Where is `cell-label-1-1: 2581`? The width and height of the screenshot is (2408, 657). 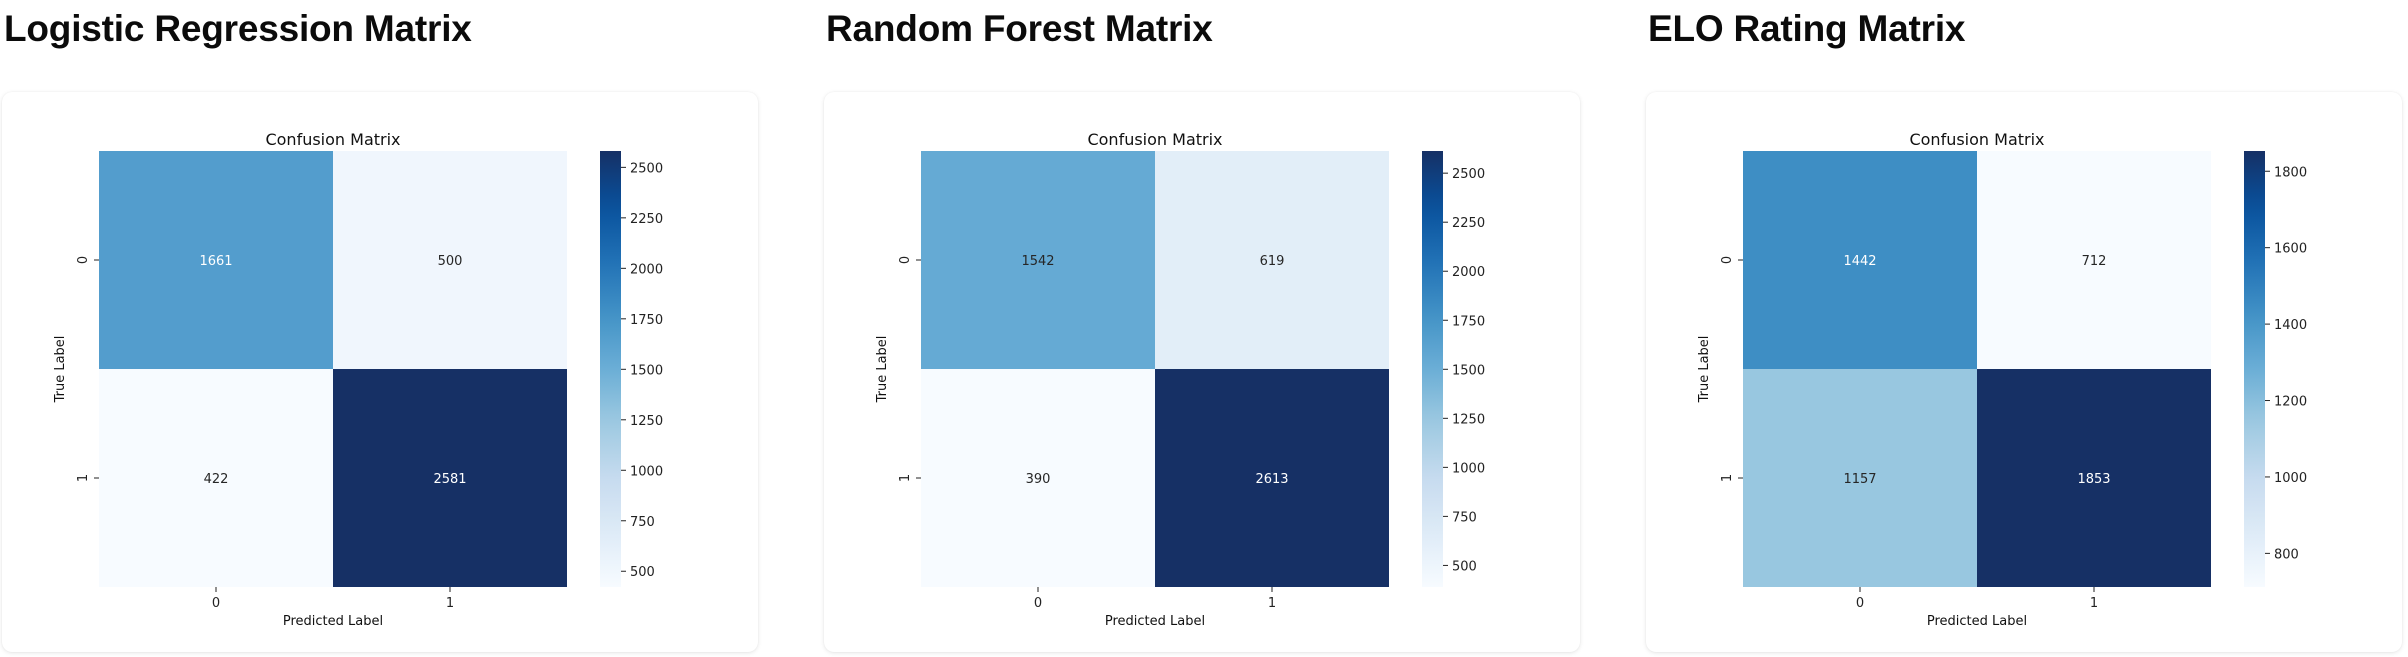 cell-label-1-1: 2581 is located at coordinates (449, 479).